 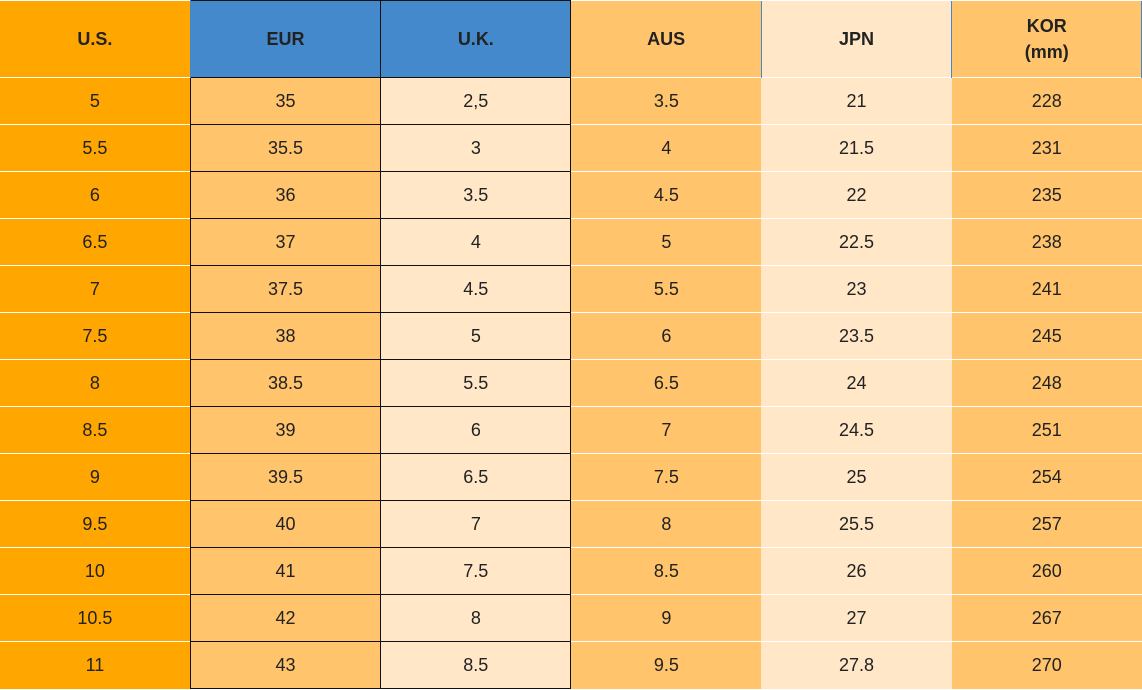 I want to click on table-cell: 42, so click(x=285, y=618).